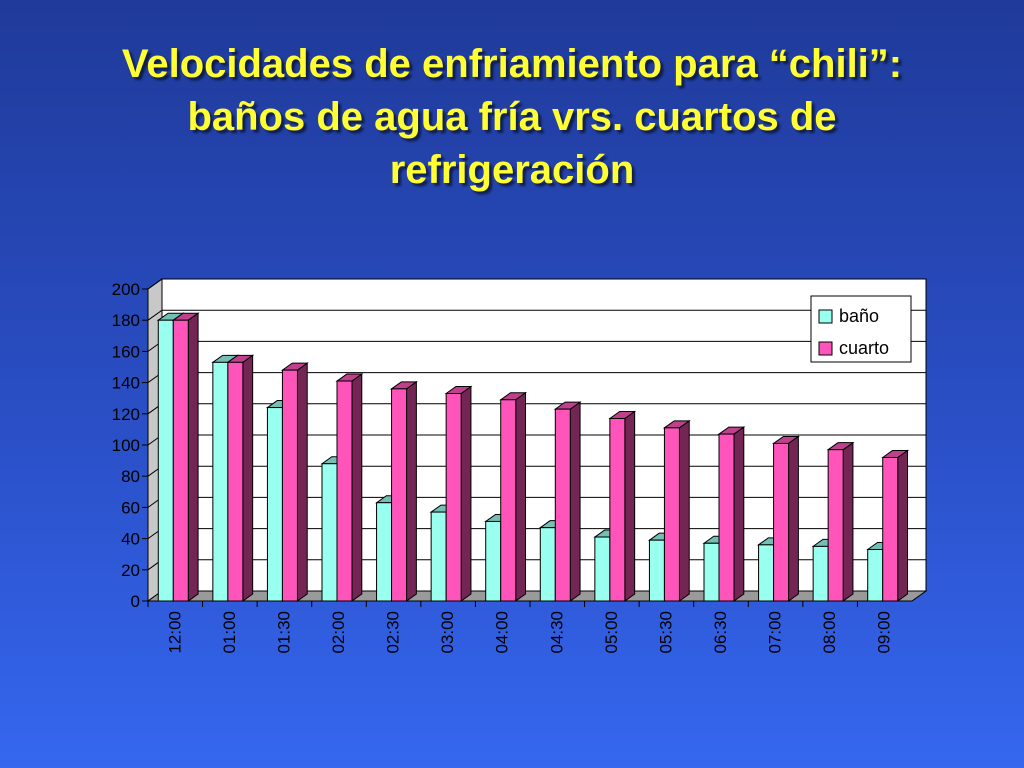  What do you see at coordinates (393, 632) in the screenshot?
I see `x-tick-label: 02:30` at bounding box center [393, 632].